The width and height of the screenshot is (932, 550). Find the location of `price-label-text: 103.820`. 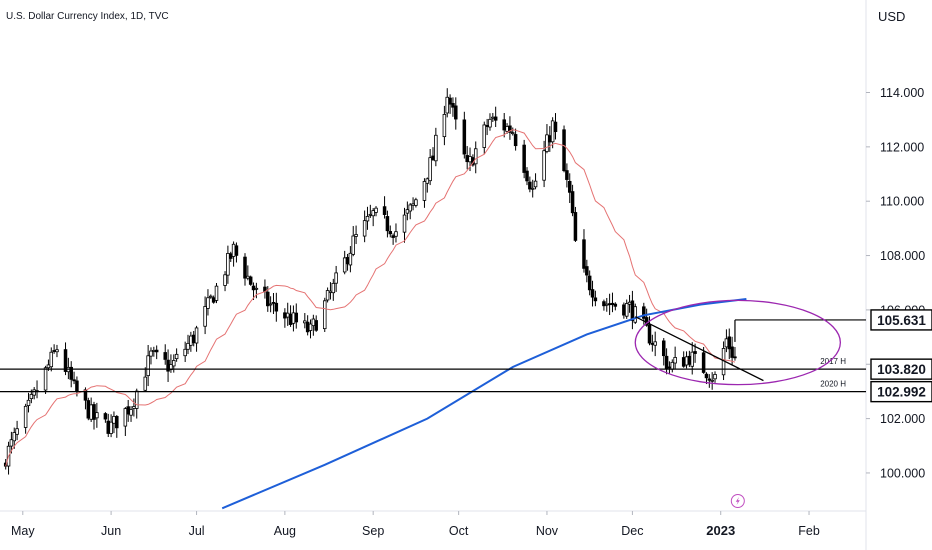

price-label-text: 103.820 is located at coordinates (901, 369).